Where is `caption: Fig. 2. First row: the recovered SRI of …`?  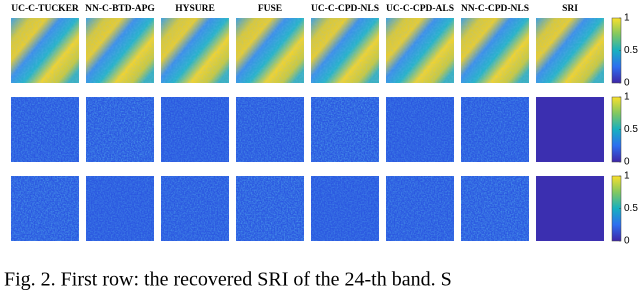
caption: Fig. 2. First row: the recovered SRI of … is located at coordinates (228, 280).